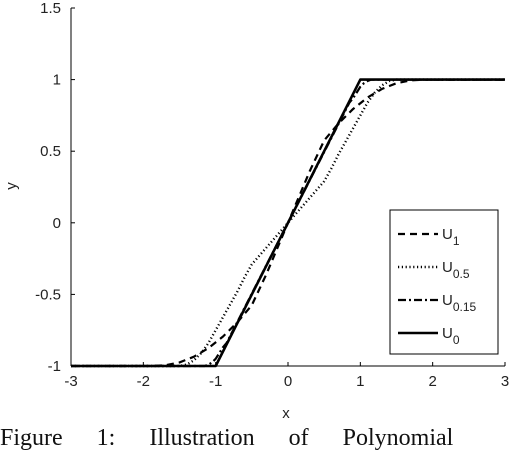  I want to click on y-tick-label: 1.5, so click(50, 8).